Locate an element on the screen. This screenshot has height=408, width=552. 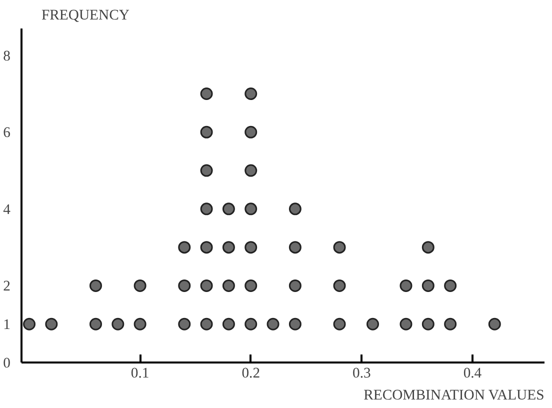
y-tick-label: 2 is located at coordinates (6, 286).